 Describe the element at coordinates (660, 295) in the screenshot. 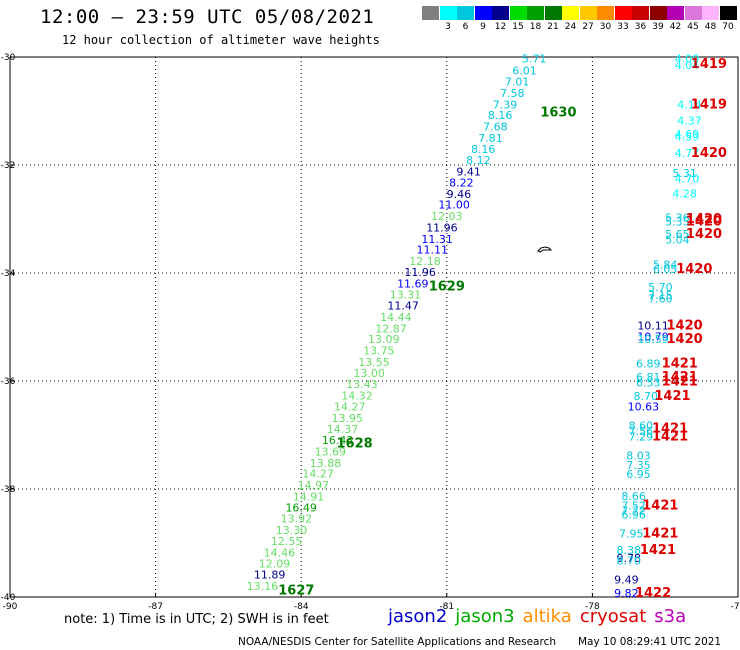

I see `data-point-label: 7.15` at that location.